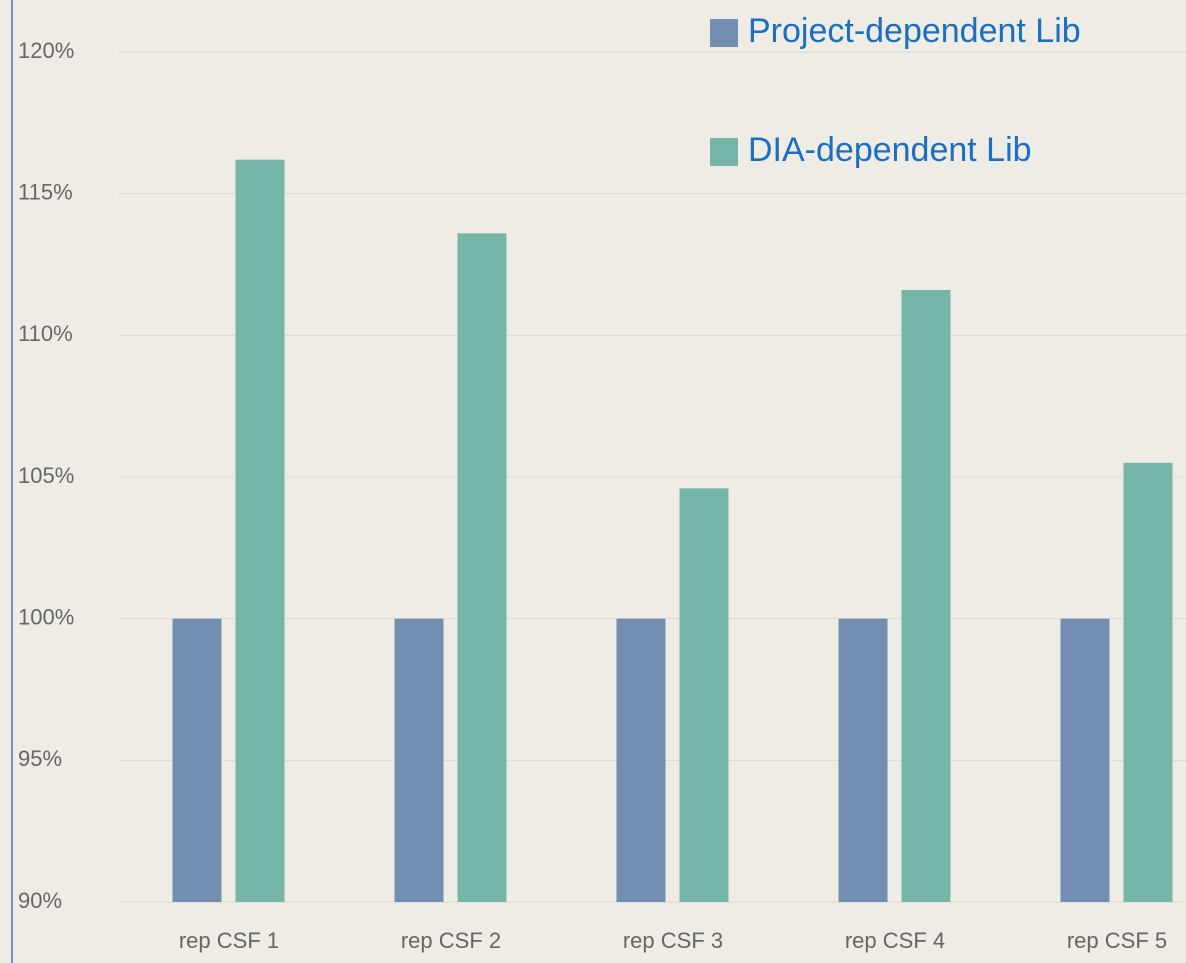 This screenshot has width=1186, height=963. I want to click on y-tick-label: 100%, so click(46, 616).